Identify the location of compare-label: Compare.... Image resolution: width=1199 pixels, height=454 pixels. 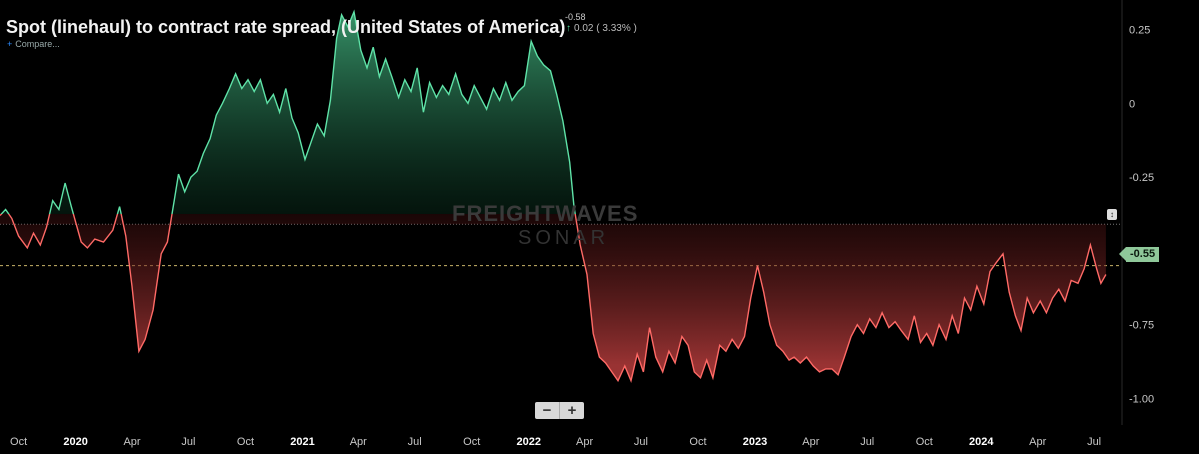
(37, 44).